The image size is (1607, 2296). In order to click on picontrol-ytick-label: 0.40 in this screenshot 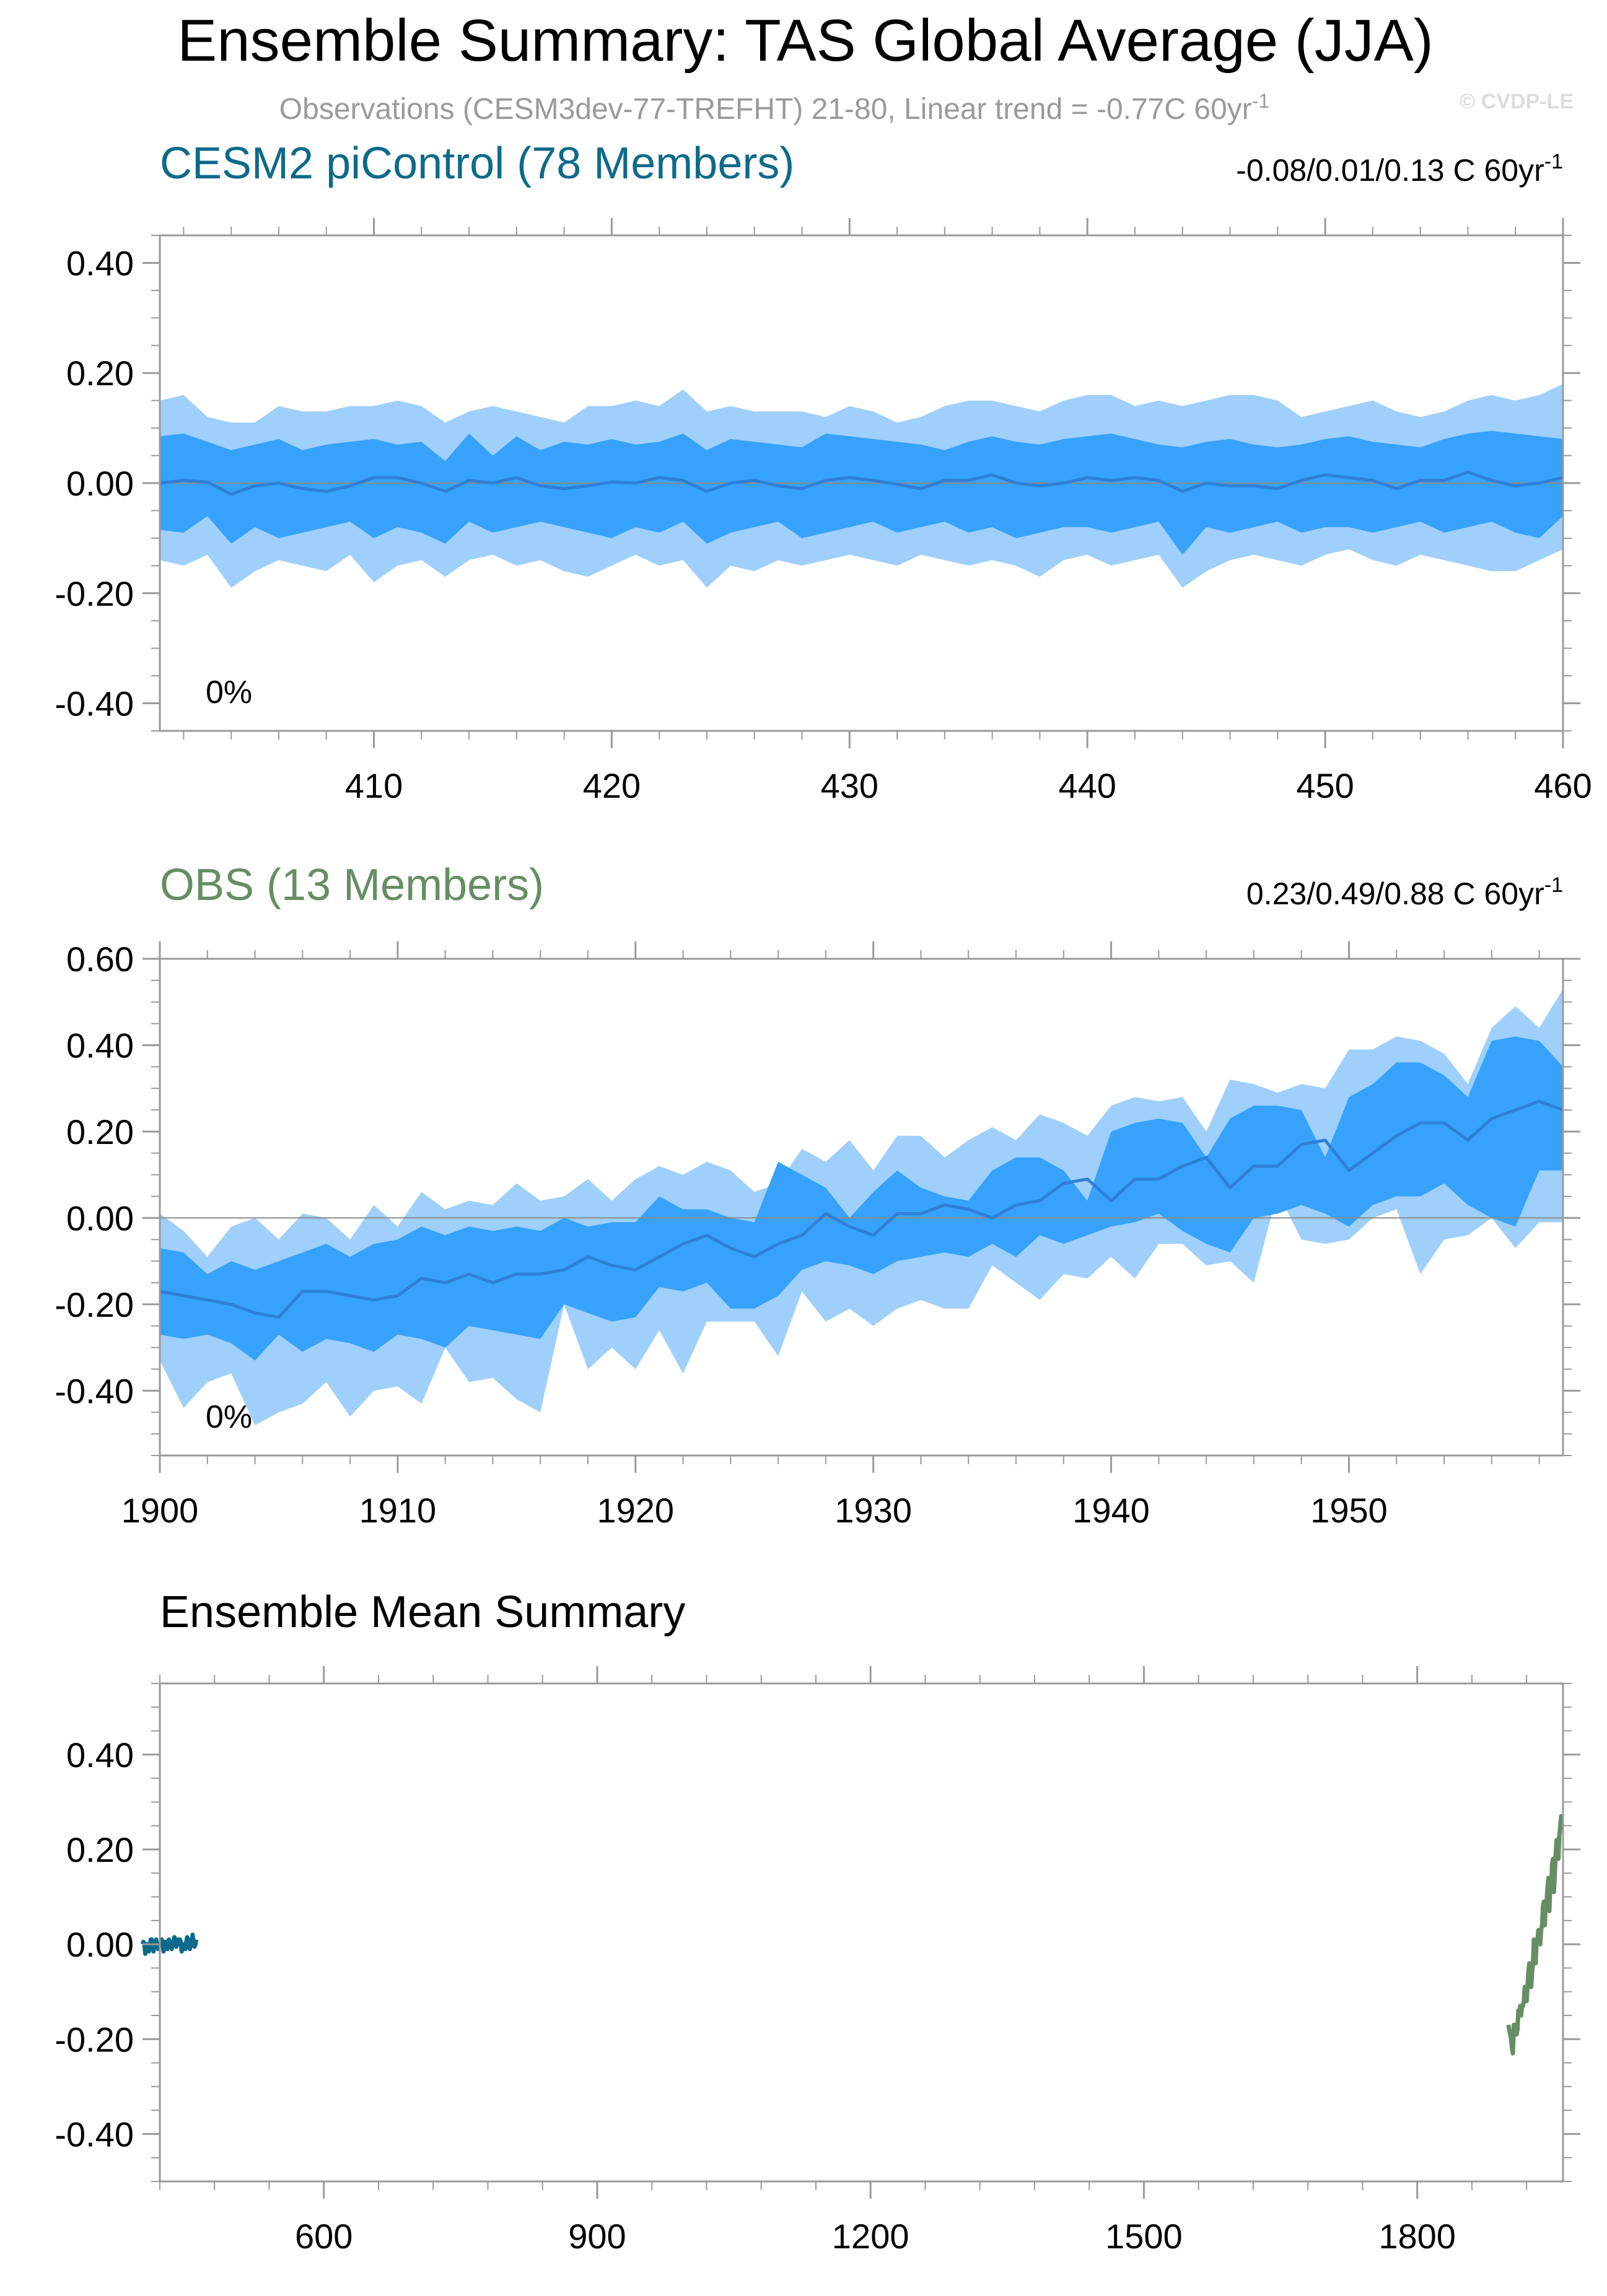, I will do `click(100, 262)`.